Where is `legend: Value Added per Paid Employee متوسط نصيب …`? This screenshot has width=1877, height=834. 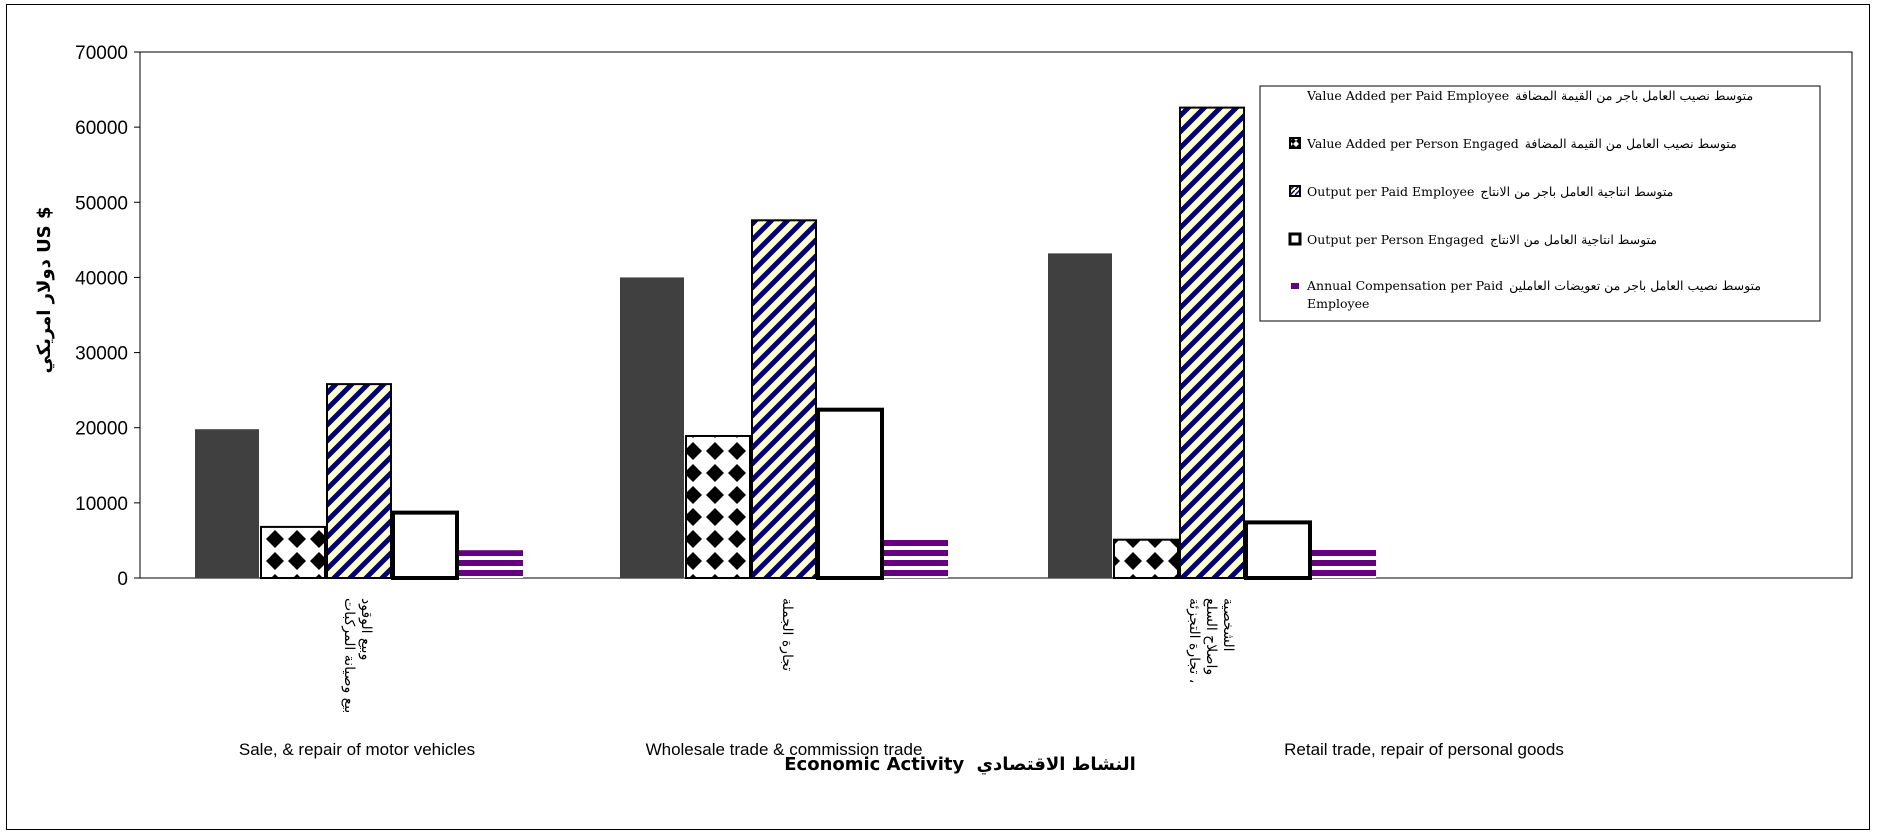
legend: Value Added per Paid Employee متوسط نصيب … is located at coordinates (1540, 203).